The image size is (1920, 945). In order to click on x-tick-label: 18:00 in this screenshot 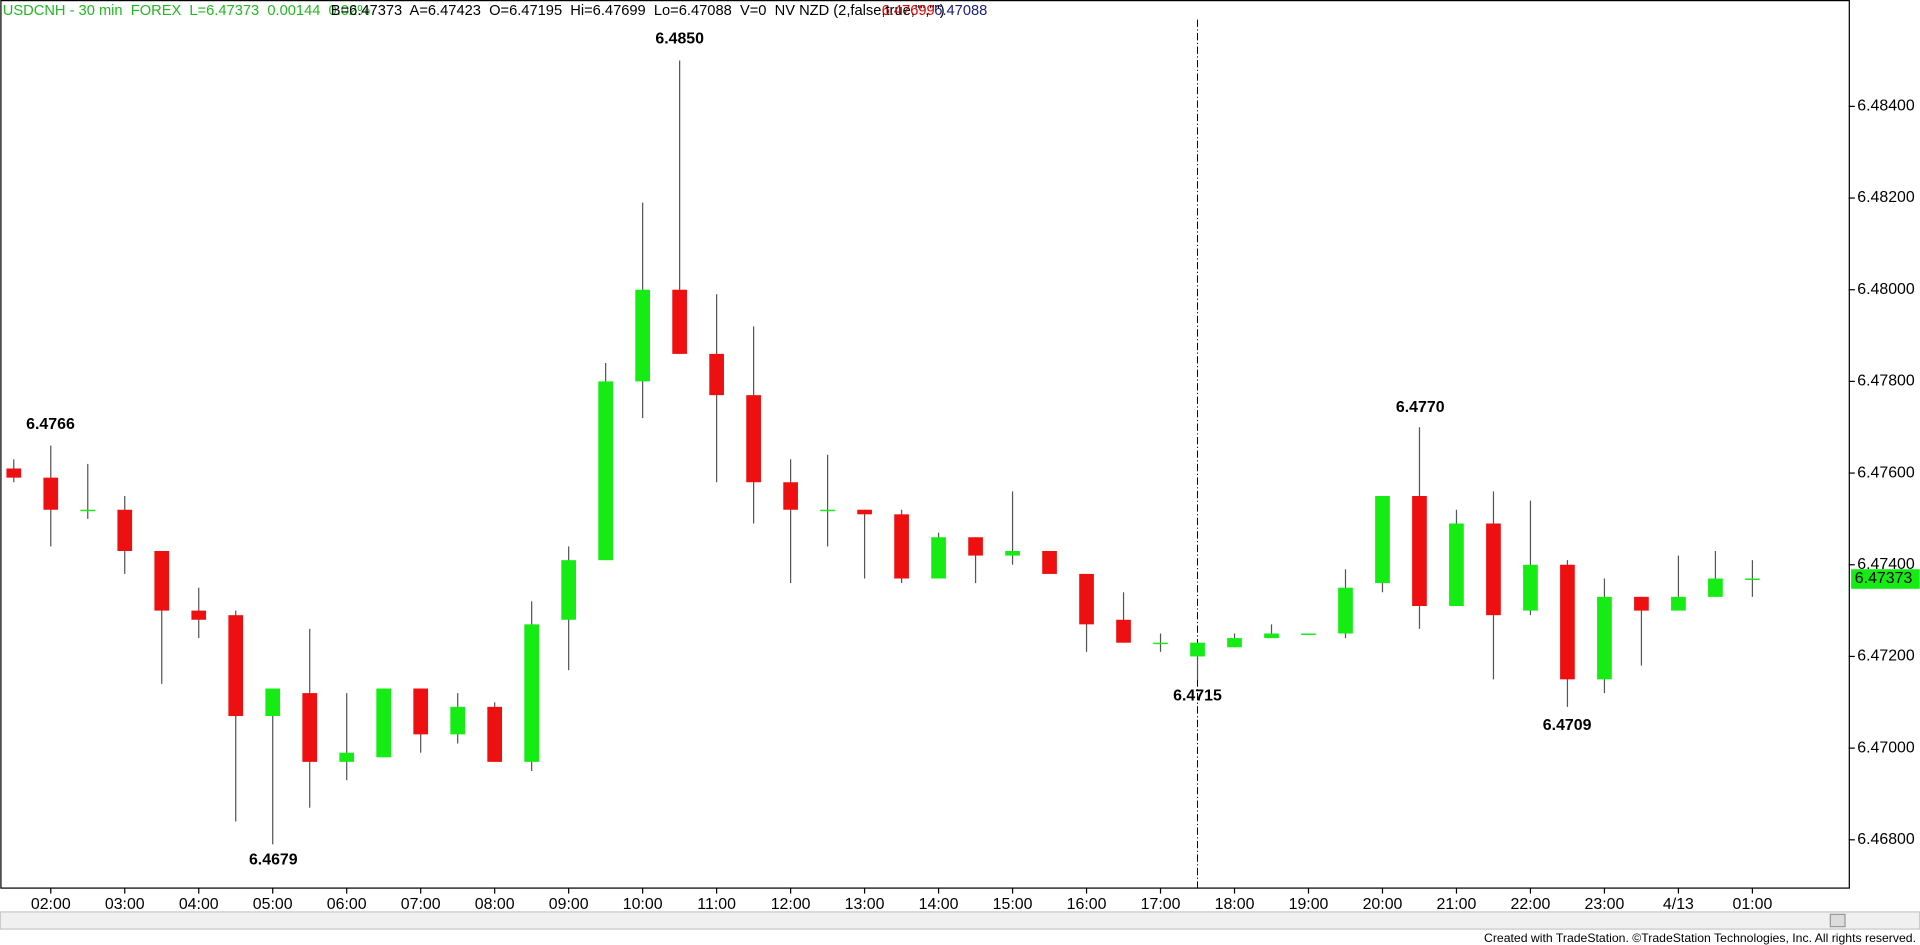, I will do `click(1235, 904)`.